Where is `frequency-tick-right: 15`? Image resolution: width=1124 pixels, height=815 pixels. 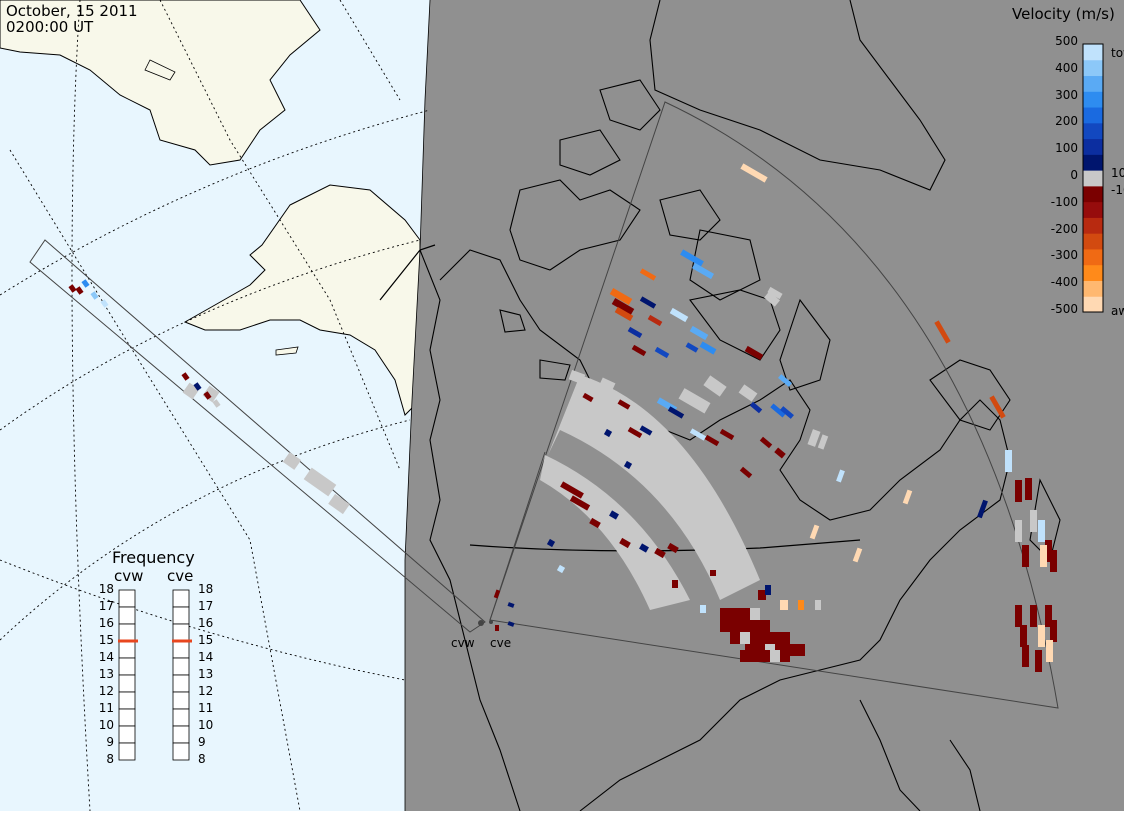
frequency-tick-right: 15 is located at coordinates (206, 640).